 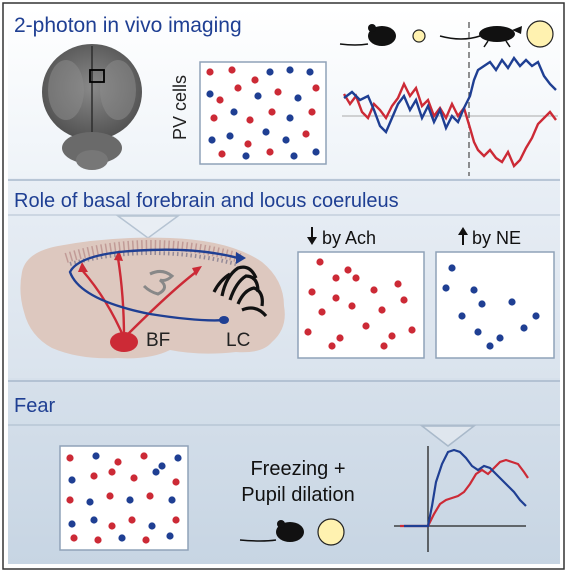 I want to click on arrow-down-icon, so click(x=312, y=236).